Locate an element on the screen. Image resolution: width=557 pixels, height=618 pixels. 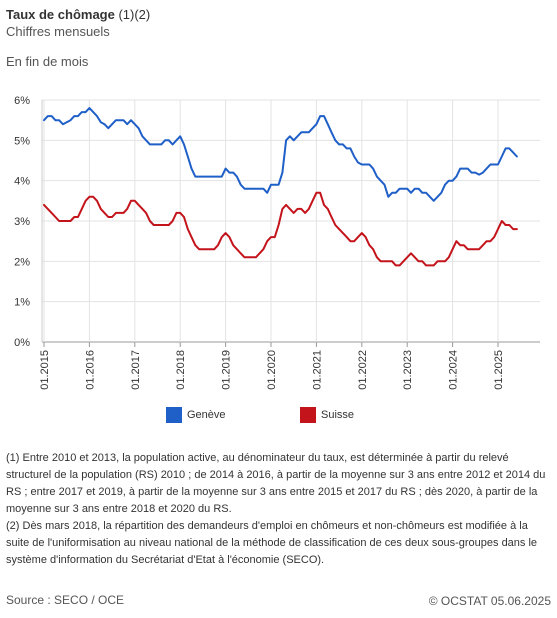
legend-label-geneve: Genève is located at coordinates (206, 415).